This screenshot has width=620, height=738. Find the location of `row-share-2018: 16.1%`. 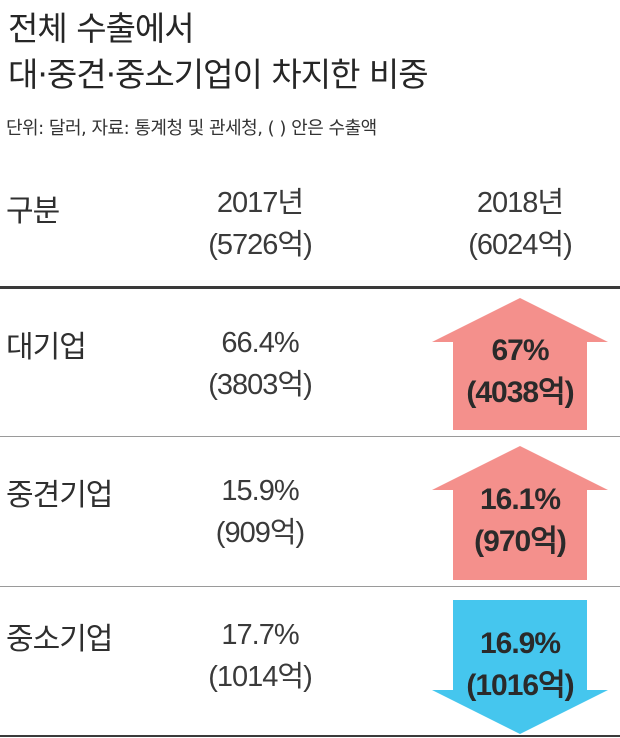

row-share-2018: 16.1% is located at coordinates (520, 499).